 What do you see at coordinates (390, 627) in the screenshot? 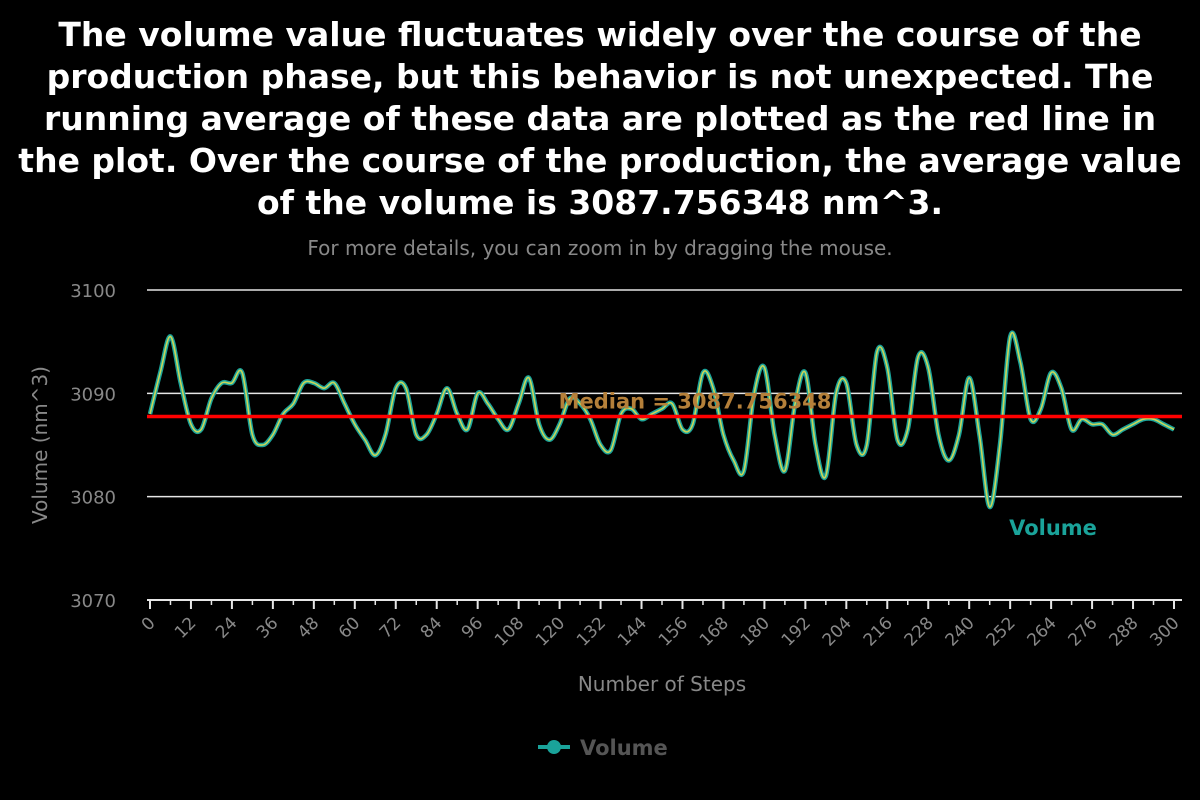
I see `x-tick-label-72: 72` at bounding box center [390, 627].